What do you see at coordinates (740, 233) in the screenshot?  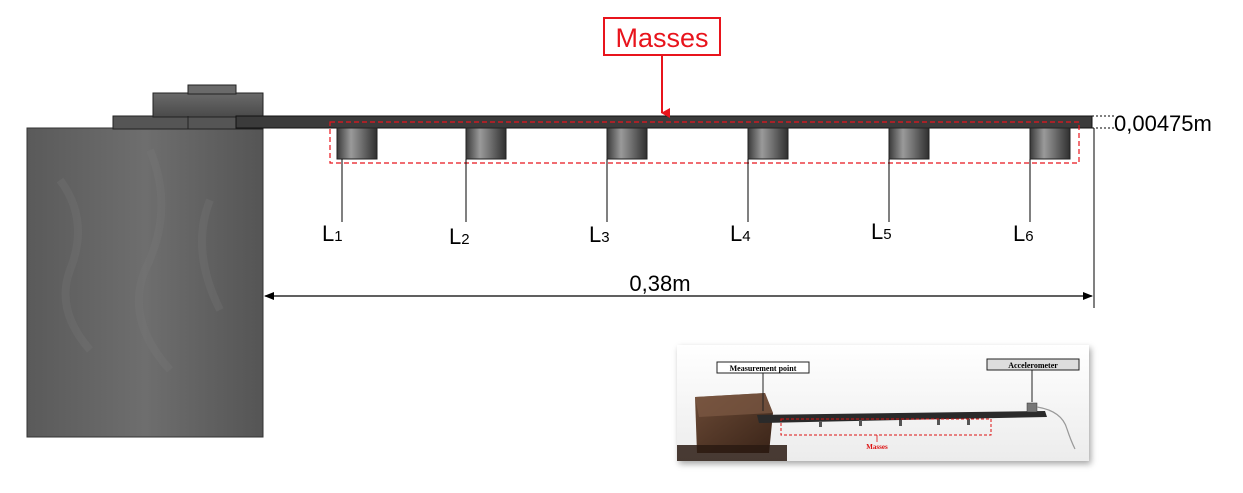 I see `position-label-4: L4` at bounding box center [740, 233].